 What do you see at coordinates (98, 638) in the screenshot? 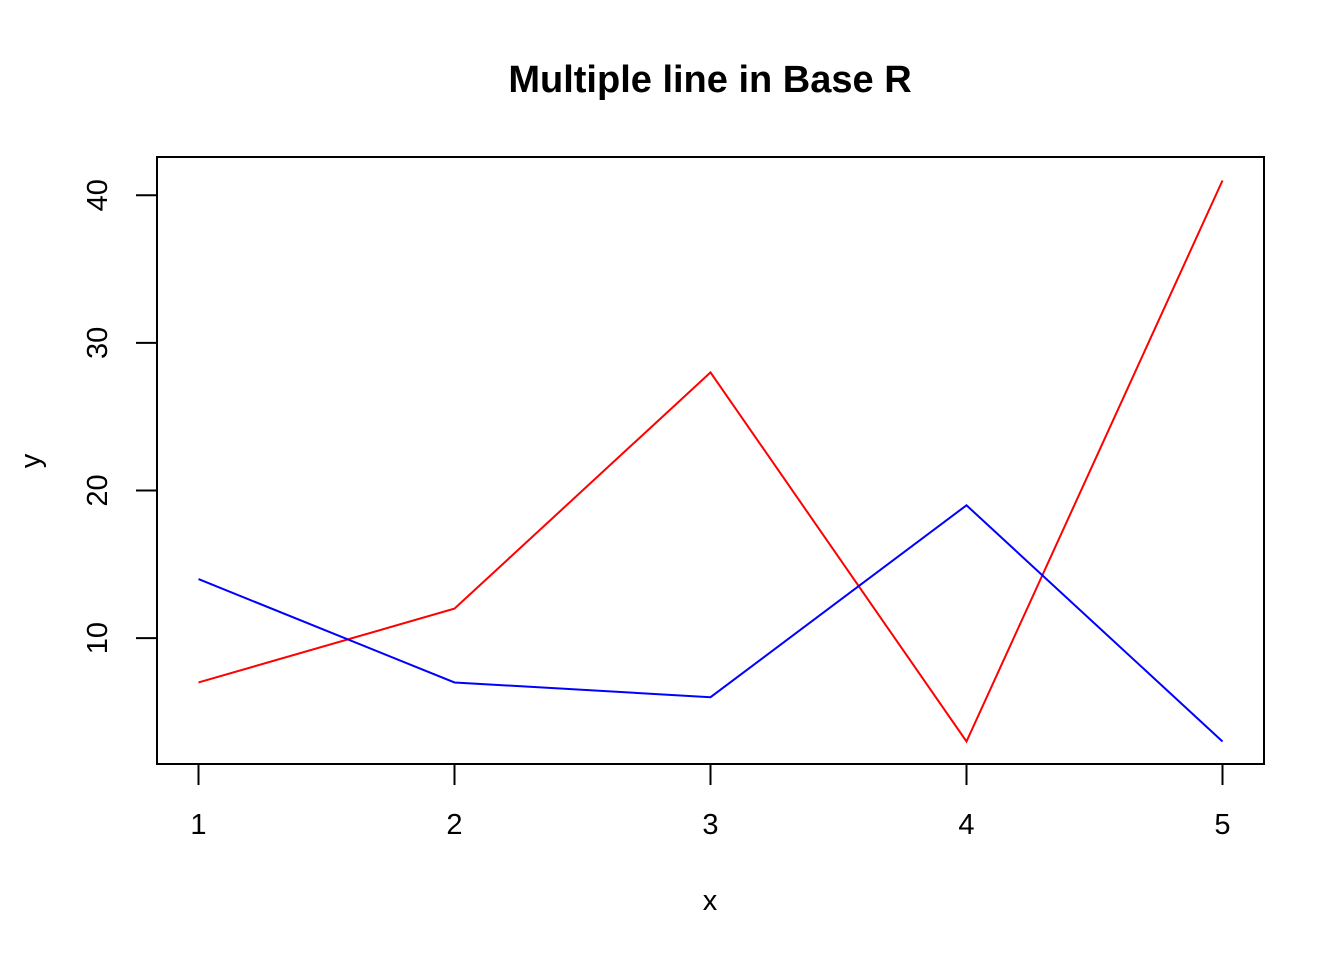
I see `y-tick-label: 10` at bounding box center [98, 638].